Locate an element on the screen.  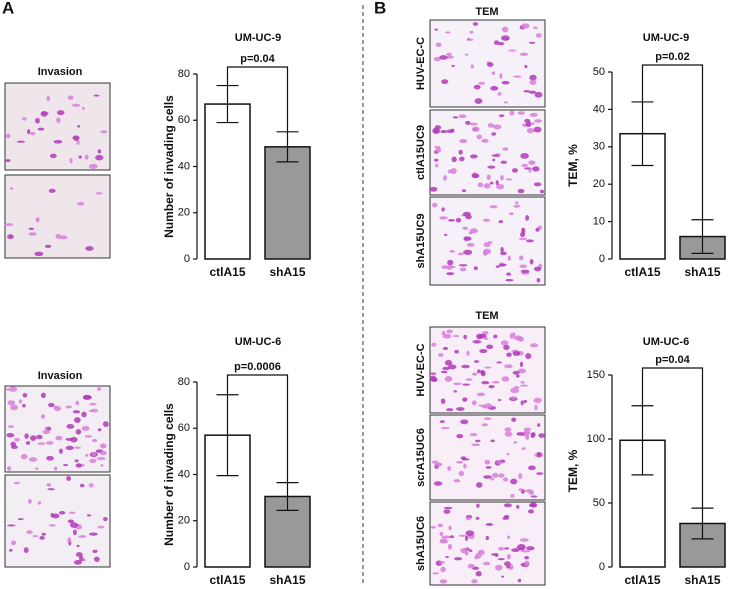
image-label: ctlA15UC6 is located at coordinates (1, 428).